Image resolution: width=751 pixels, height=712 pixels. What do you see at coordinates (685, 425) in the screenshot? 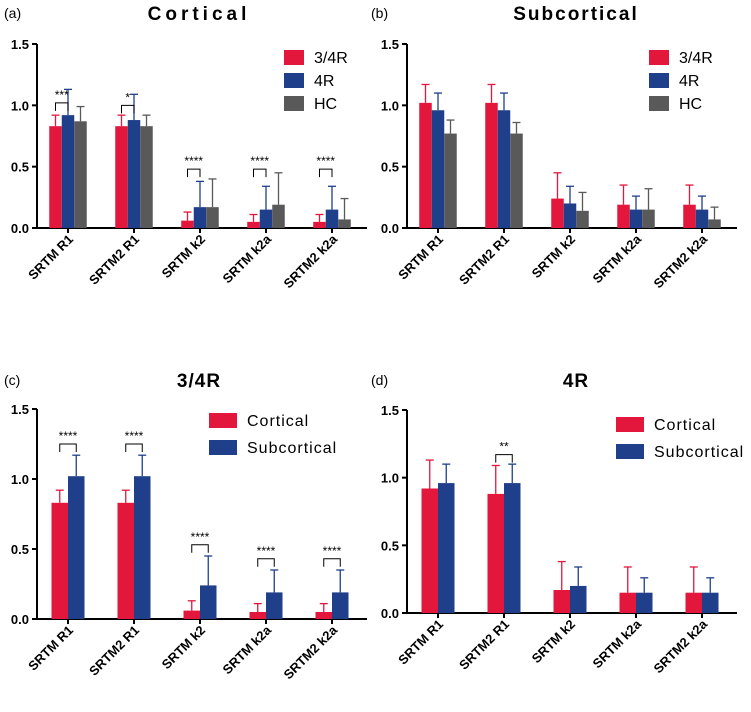
I see `legend-label: Cortical` at bounding box center [685, 425].